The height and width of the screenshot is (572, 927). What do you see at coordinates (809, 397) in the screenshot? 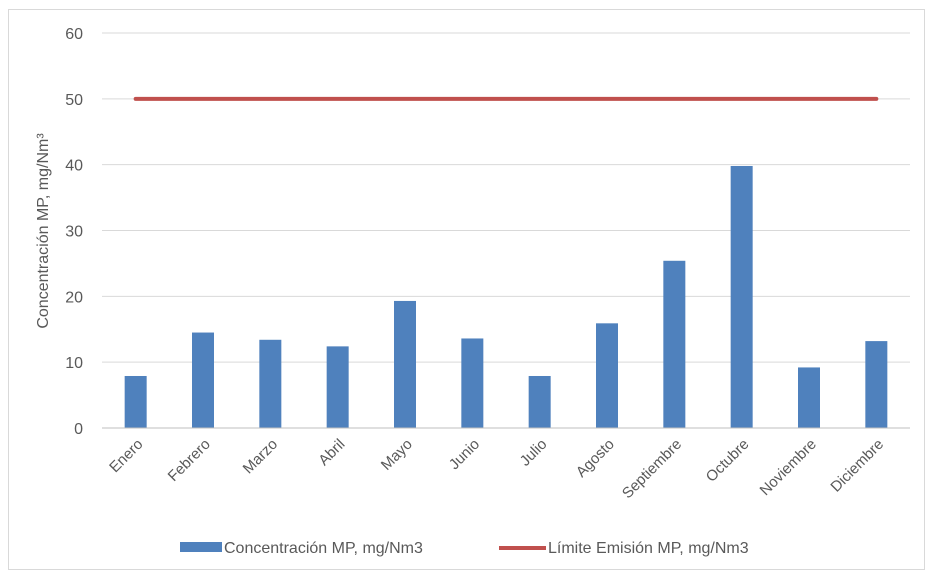
I see `bar-noviembre` at bounding box center [809, 397].